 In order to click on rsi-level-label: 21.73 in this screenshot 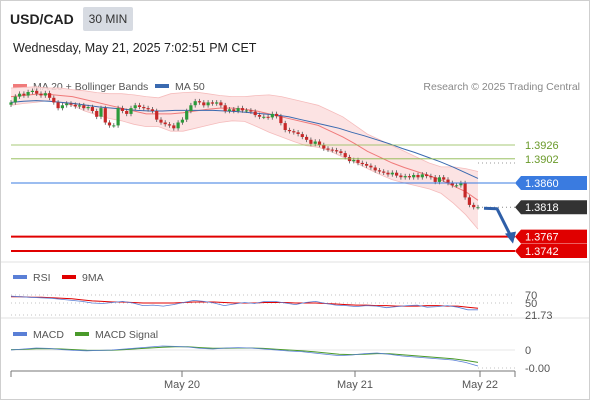, I will do `click(539, 316)`.